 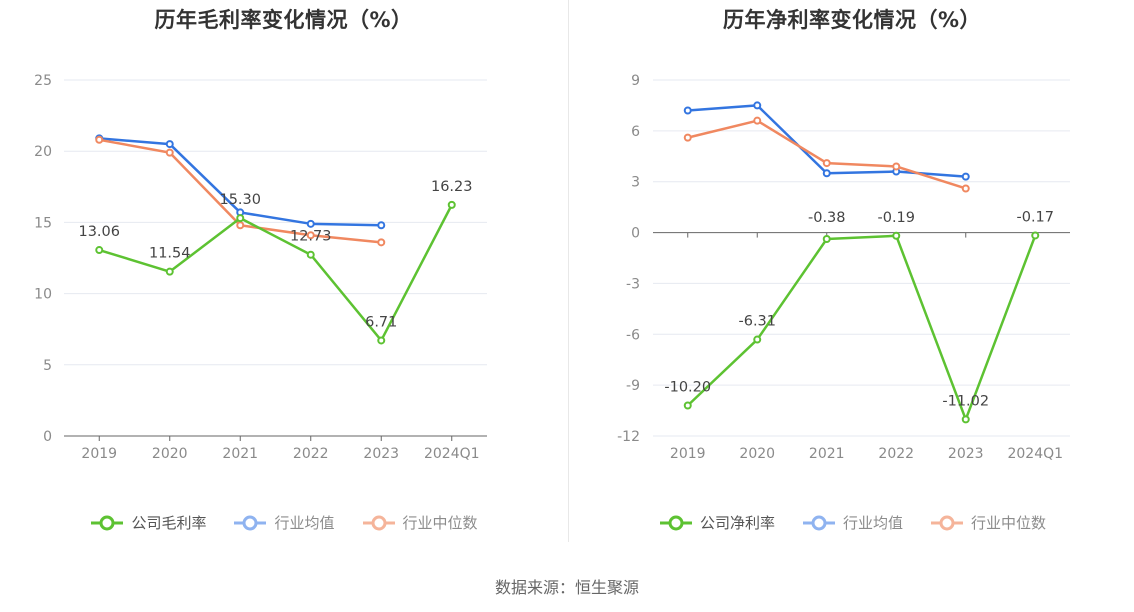 What do you see at coordinates (99, 232) in the screenshot?
I see `data-label: 13.06` at bounding box center [99, 232].